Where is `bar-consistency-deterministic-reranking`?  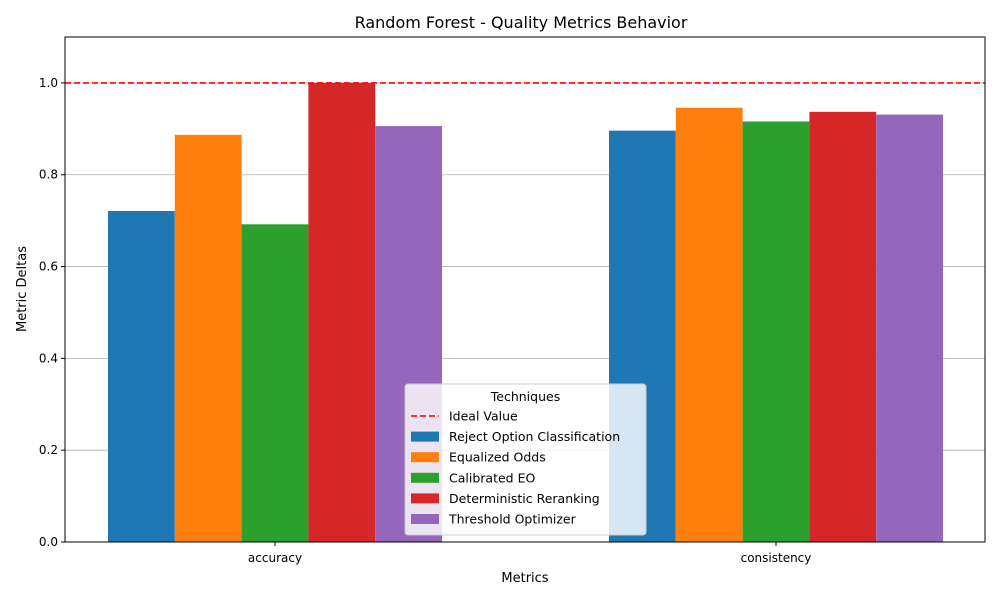 bar-consistency-deterministic-reranking is located at coordinates (843, 326).